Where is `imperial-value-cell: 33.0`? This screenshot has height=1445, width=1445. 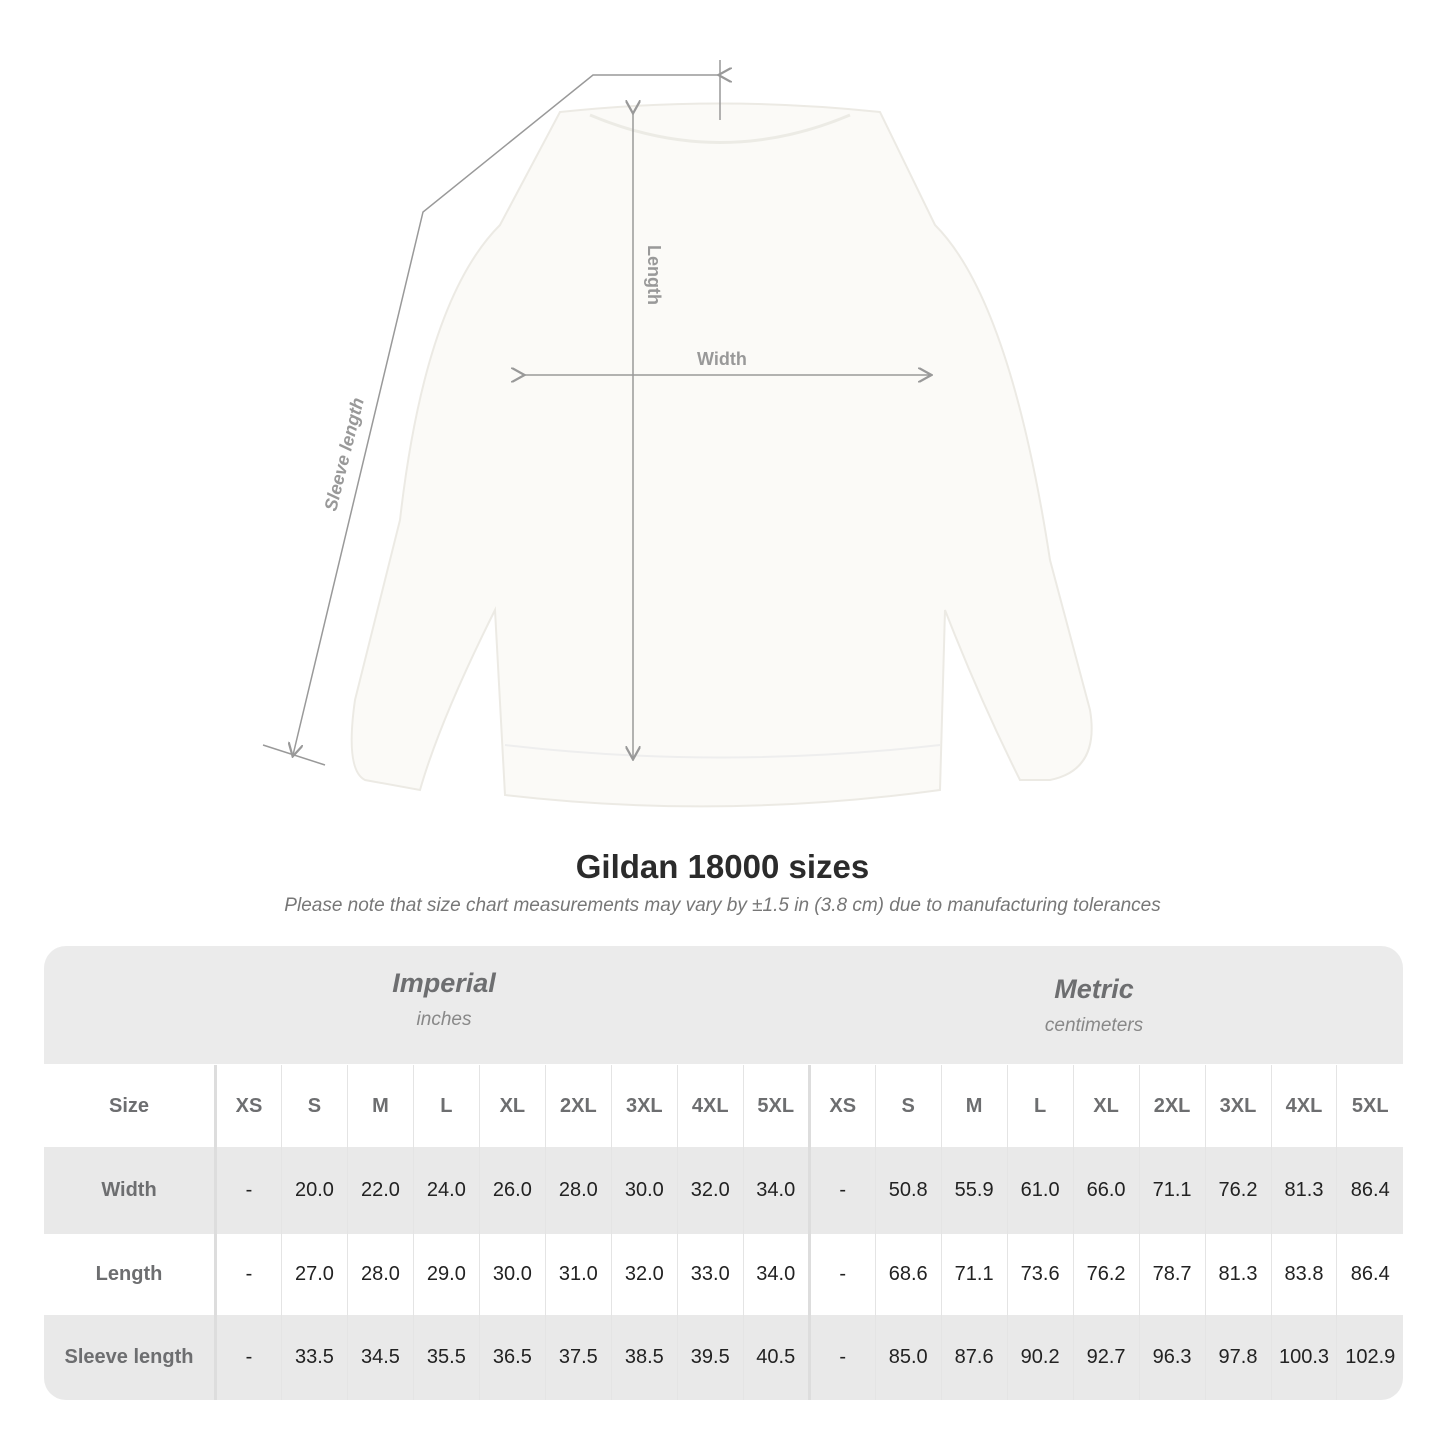 imperial-value-cell: 33.0 is located at coordinates (710, 1274).